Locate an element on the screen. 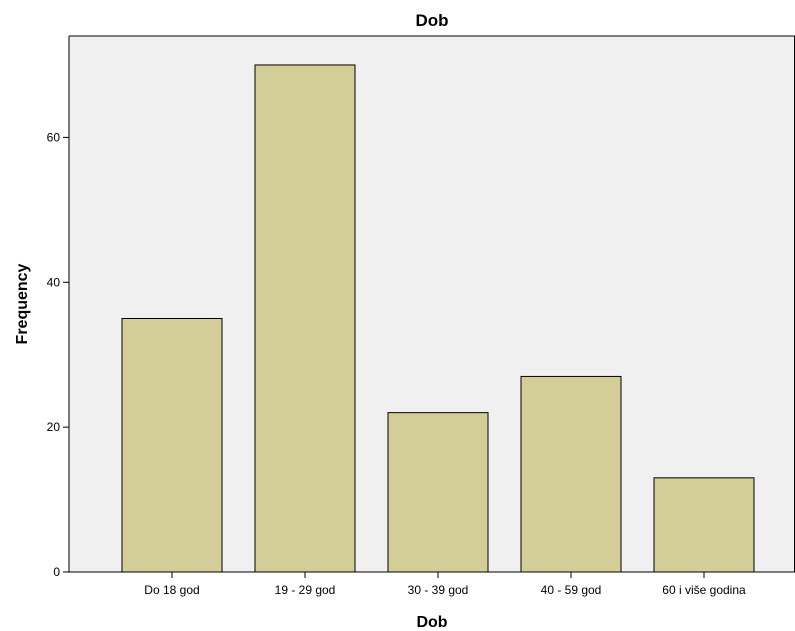 Image resolution: width=795 pixels, height=631 pixels. x-axis-title: Dob is located at coordinates (431, 622).